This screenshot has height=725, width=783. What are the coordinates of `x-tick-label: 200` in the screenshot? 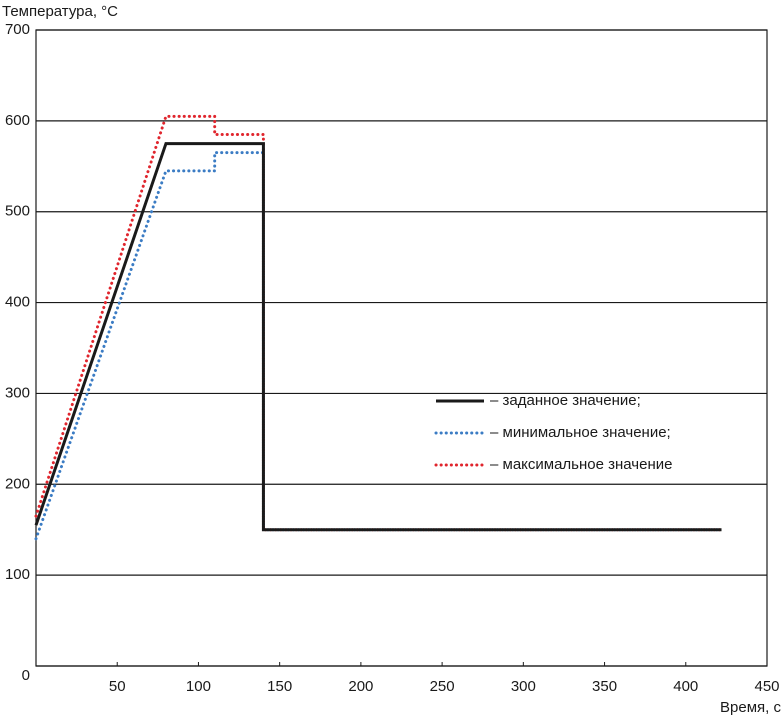 It's located at (360, 686).